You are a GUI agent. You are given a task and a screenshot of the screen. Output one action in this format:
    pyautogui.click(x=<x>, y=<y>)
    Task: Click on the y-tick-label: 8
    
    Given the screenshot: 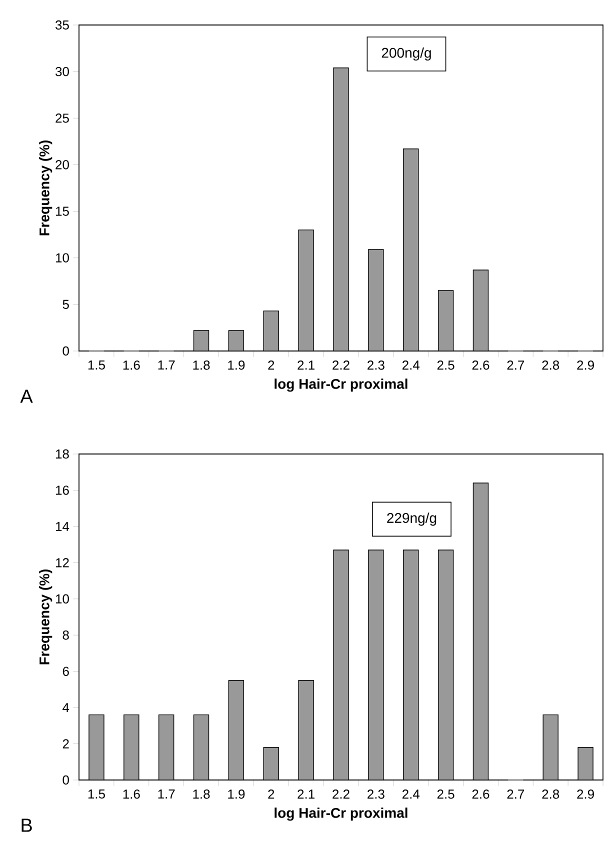 What is the action you would take?
    pyautogui.click(x=65, y=635)
    